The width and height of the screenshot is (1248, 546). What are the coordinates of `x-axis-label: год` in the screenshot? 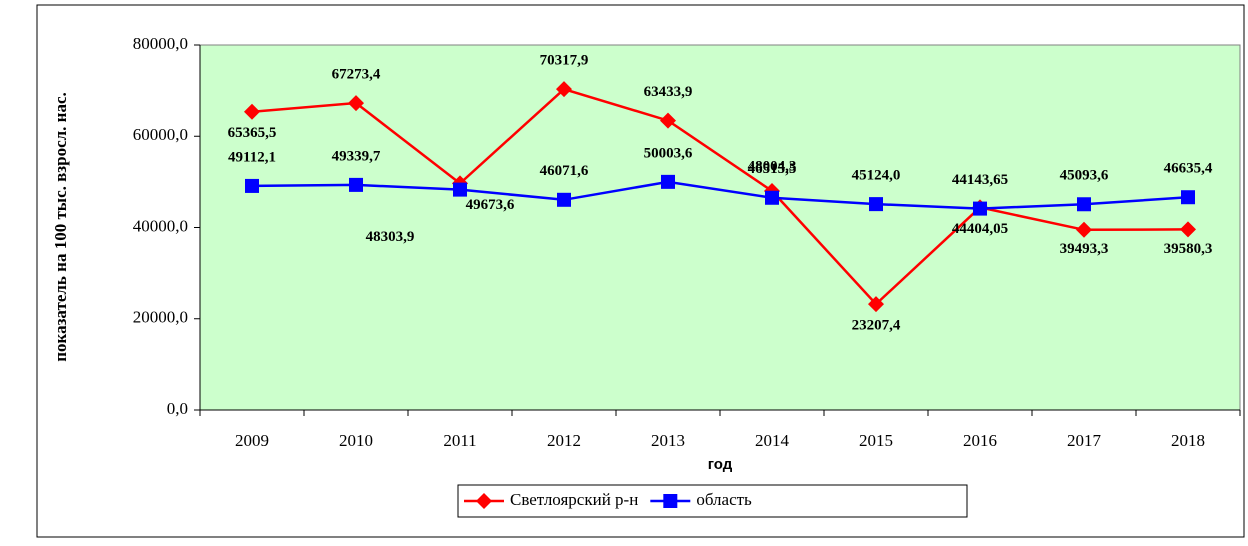 It's located at (720, 464).